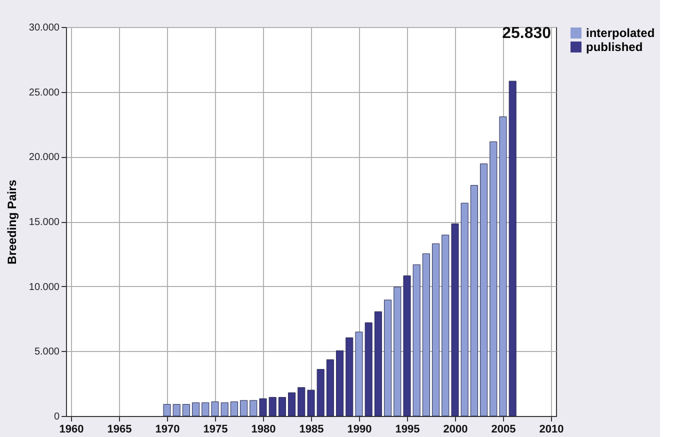 This screenshot has height=437, width=687. Describe the element at coordinates (44, 92) in the screenshot. I see `y-tick-label: 25.000` at that location.